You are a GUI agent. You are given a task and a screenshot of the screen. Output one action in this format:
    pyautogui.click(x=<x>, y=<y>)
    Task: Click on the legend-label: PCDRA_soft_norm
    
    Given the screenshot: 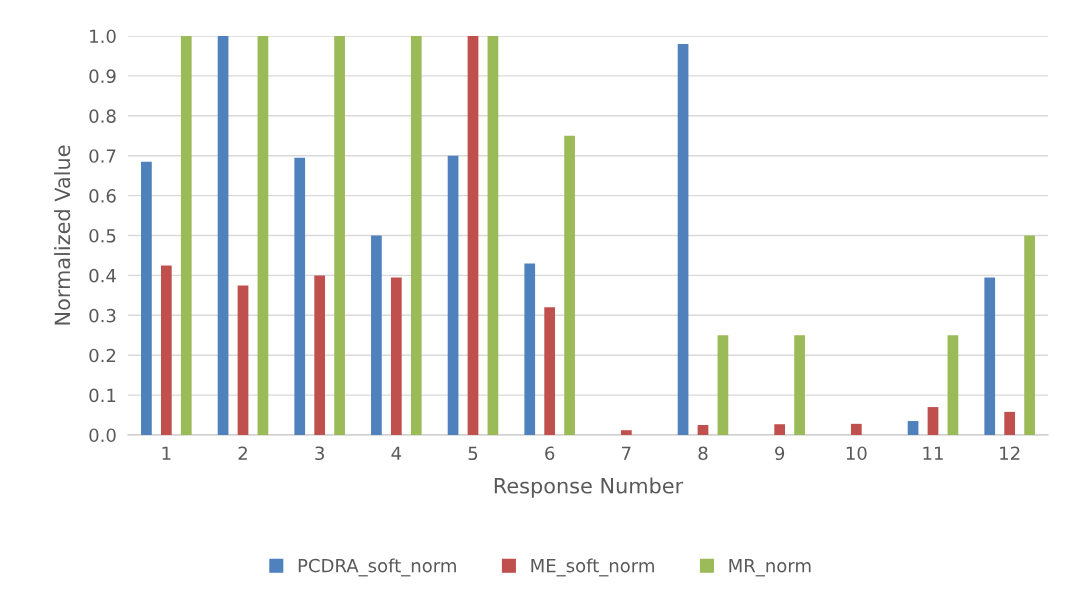 What is the action you would take?
    pyautogui.click(x=377, y=567)
    